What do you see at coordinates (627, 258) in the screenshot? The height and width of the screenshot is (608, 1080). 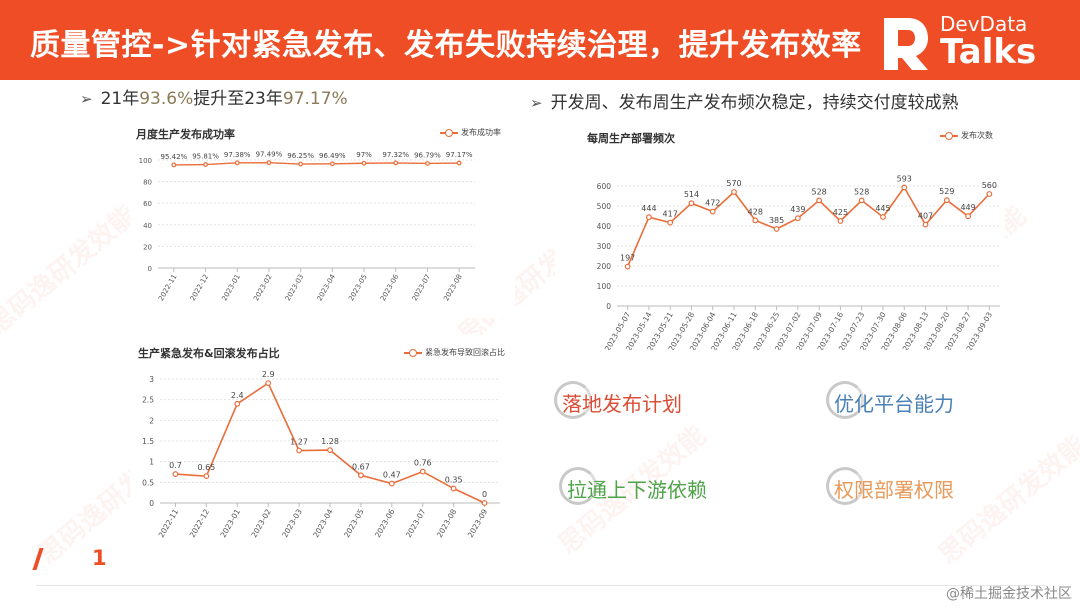 I see `data-label: 197` at bounding box center [627, 258].